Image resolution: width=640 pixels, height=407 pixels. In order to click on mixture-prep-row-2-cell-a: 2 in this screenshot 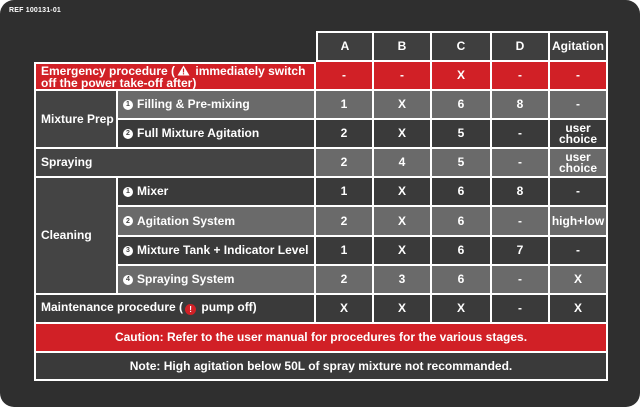, I will do `click(345, 134)`.